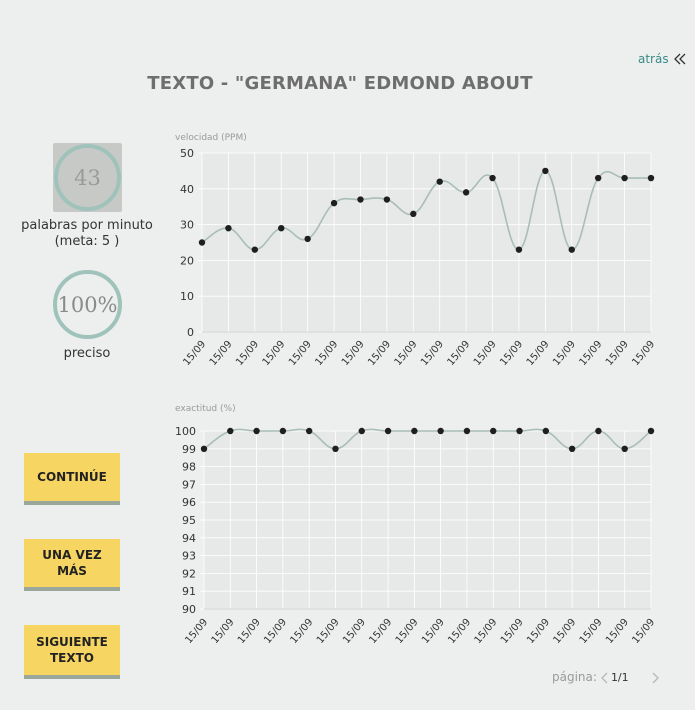 This screenshot has height=710, width=695. I want to click on back-link: atrás, so click(662, 59).